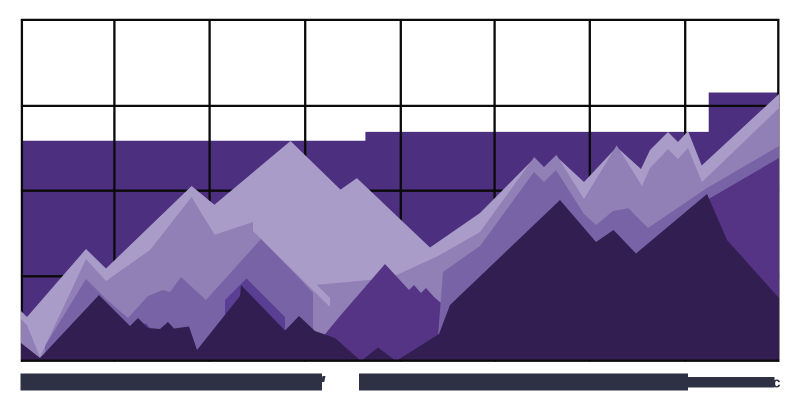 The width and height of the screenshot is (800, 408). I want to click on svg-text: c, so click(777, 384).